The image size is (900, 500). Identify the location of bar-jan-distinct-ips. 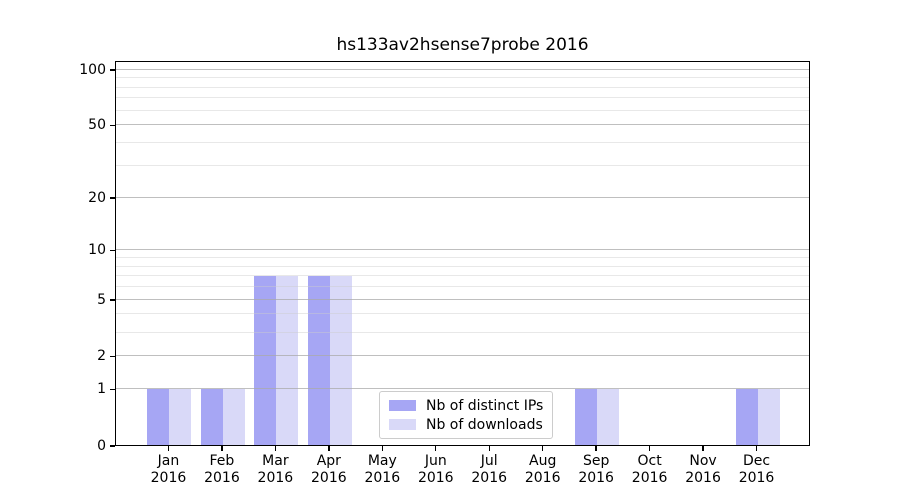
(158, 416).